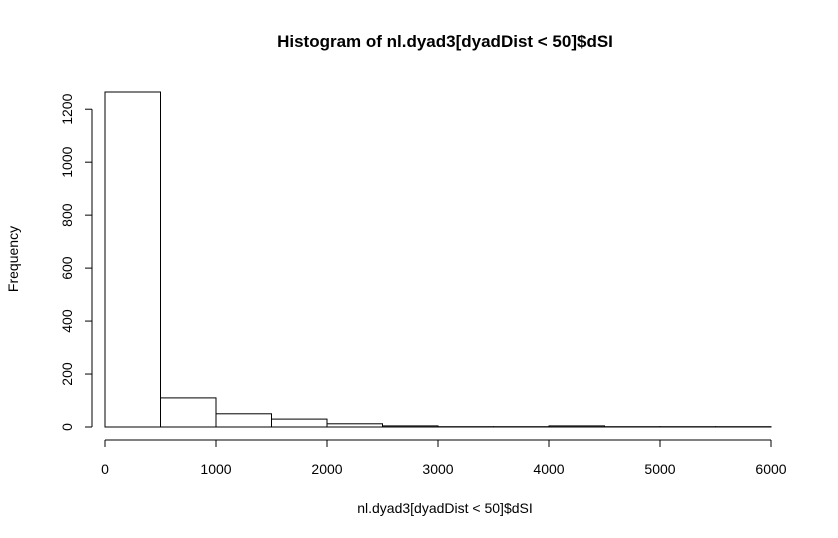 The image size is (838, 538). What do you see at coordinates (67, 268) in the screenshot?
I see `y-tick-label-600: 600` at bounding box center [67, 268].